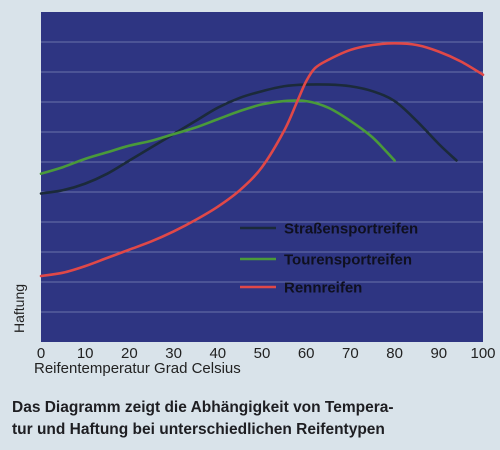  Describe the element at coordinates (19, 308) in the screenshot. I see `y-axis-label: Haftung` at that location.